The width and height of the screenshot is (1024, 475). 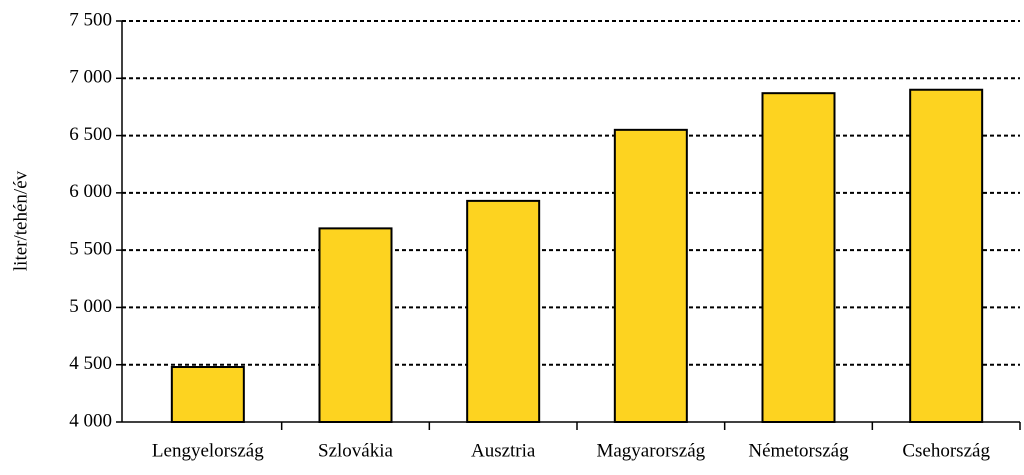 I want to click on y-tick-label: 7 500, so click(x=90, y=19).